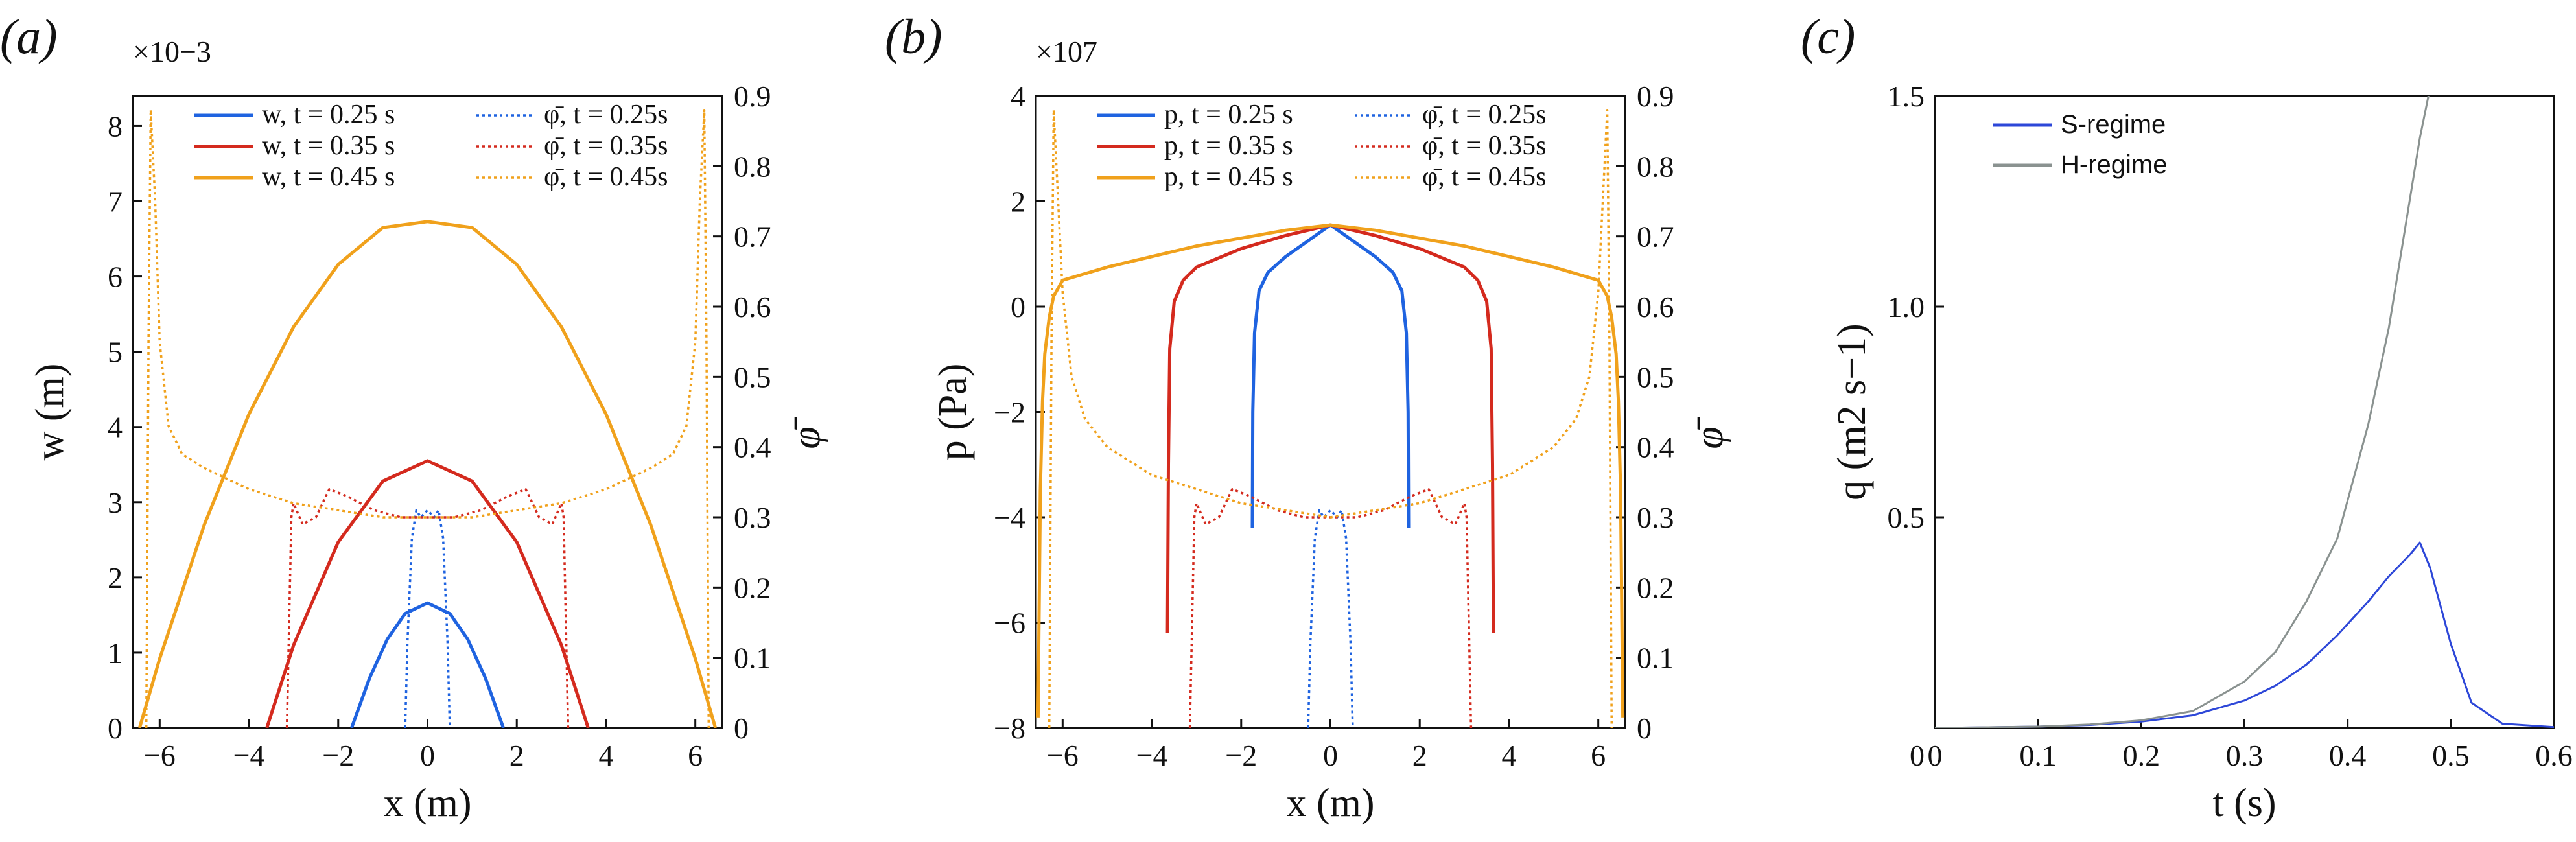 Image resolution: width=2576 pixels, height=842 pixels. What do you see at coordinates (2114, 164) in the screenshot?
I see `legend-label: H-regime` at bounding box center [2114, 164].